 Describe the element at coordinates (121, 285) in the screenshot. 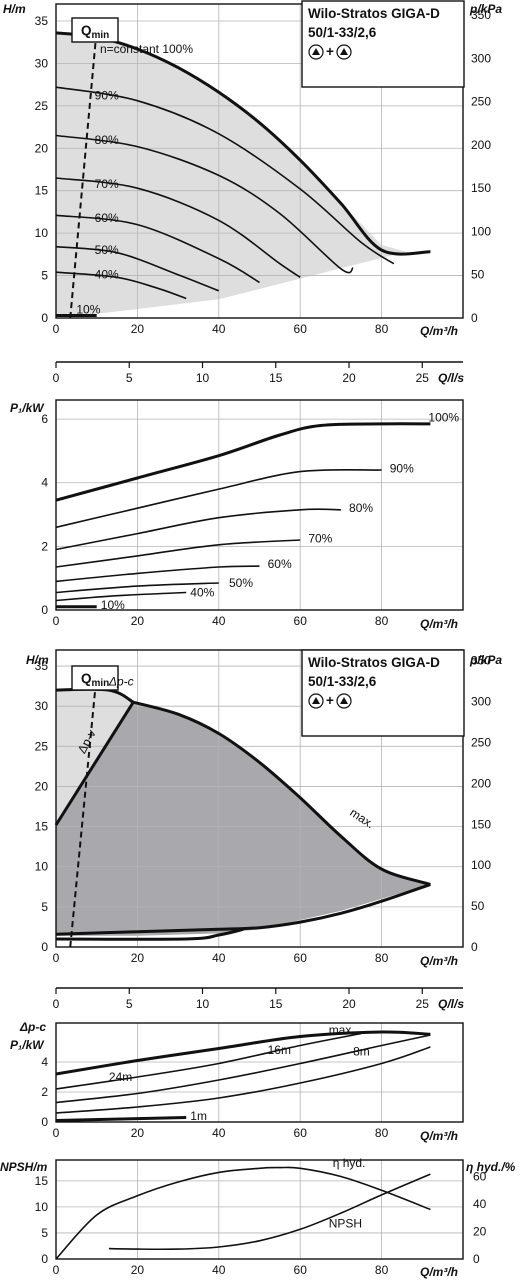

I see `curve-40-` at that location.